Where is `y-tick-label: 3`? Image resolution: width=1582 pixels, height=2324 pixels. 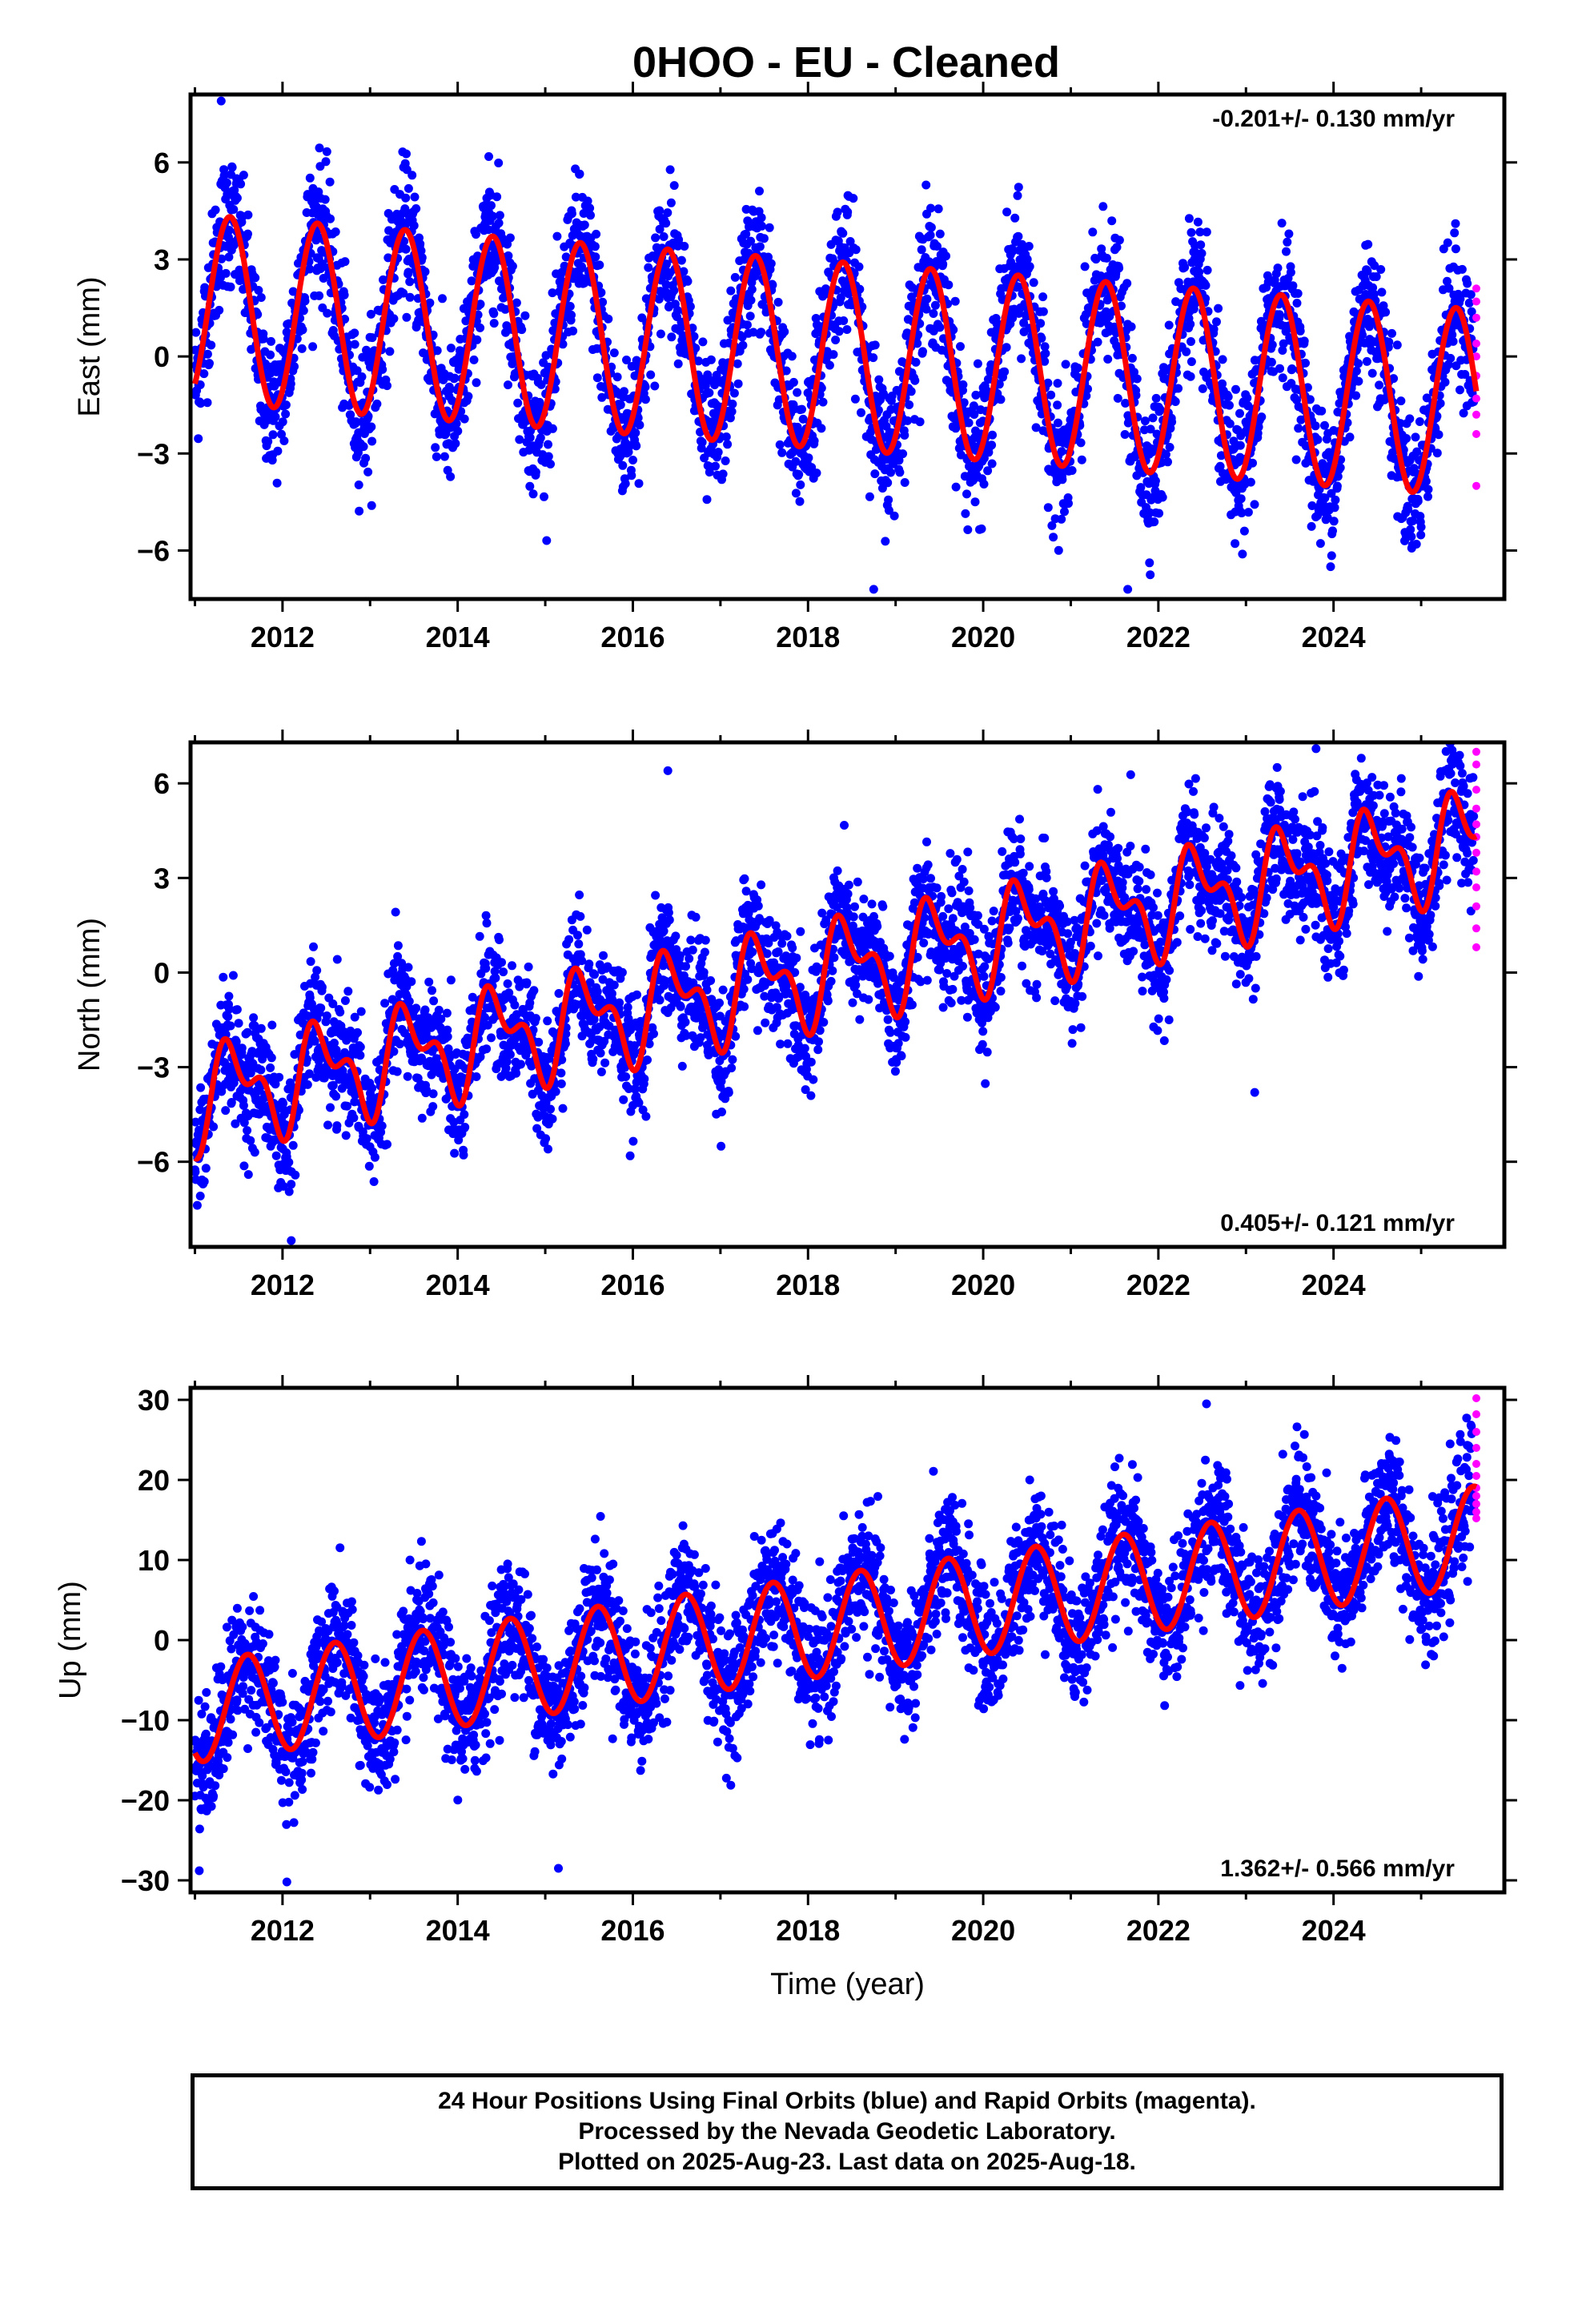 y-tick-label: 3 is located at coordinates (162, 259).